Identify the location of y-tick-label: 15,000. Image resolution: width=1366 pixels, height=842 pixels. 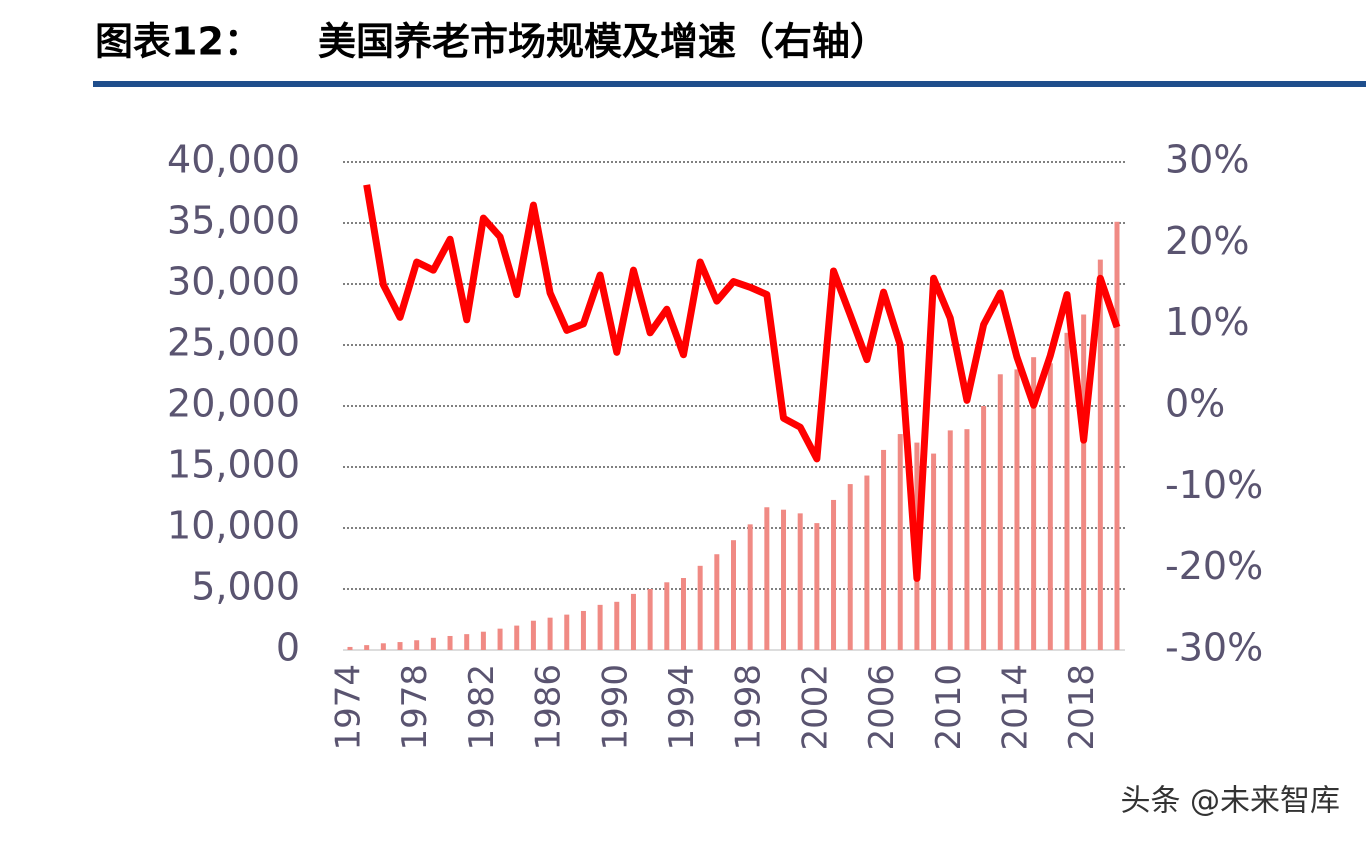
(233, 465).